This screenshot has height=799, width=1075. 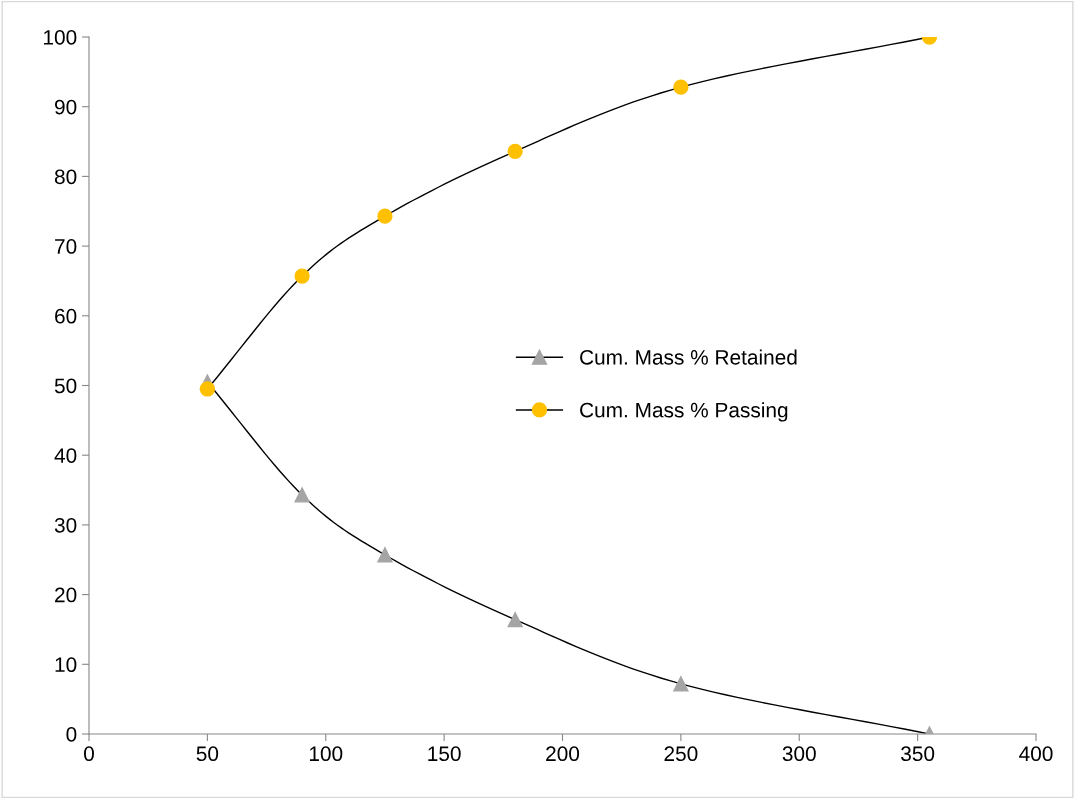 What do you see at coordinates (66, 316) in the screenshot?
I see `y-tick-label: 60` at bounding box center [66, 316].